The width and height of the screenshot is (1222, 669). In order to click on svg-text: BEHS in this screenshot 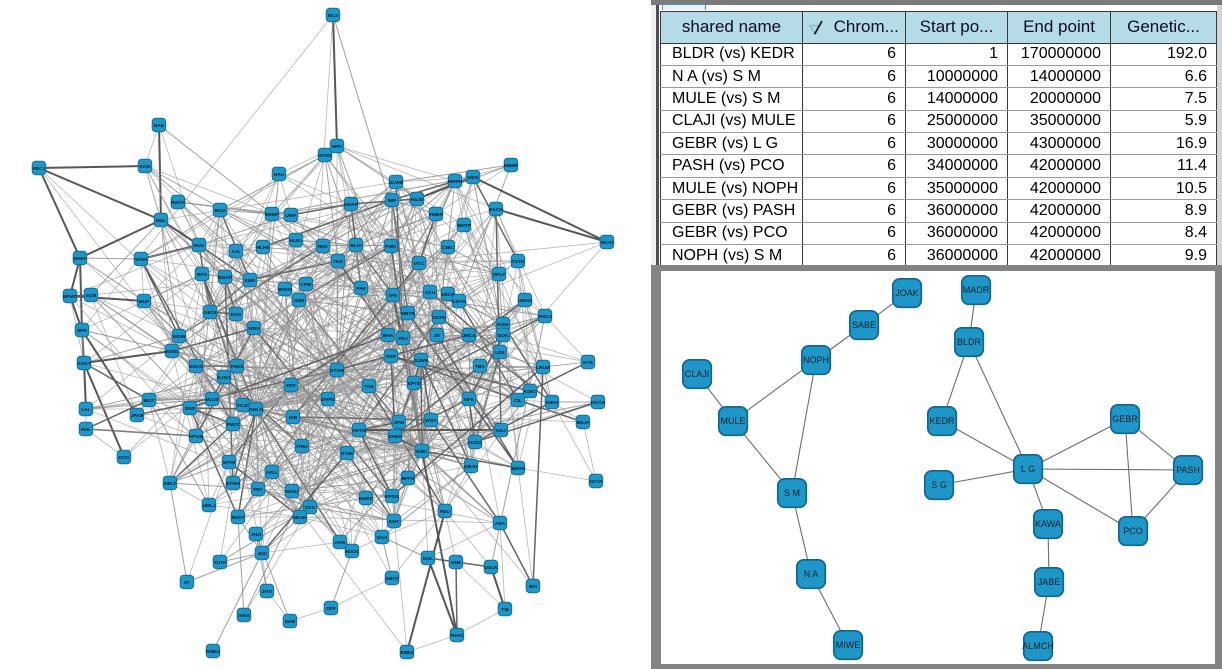, I will do `click(518, 469)`.